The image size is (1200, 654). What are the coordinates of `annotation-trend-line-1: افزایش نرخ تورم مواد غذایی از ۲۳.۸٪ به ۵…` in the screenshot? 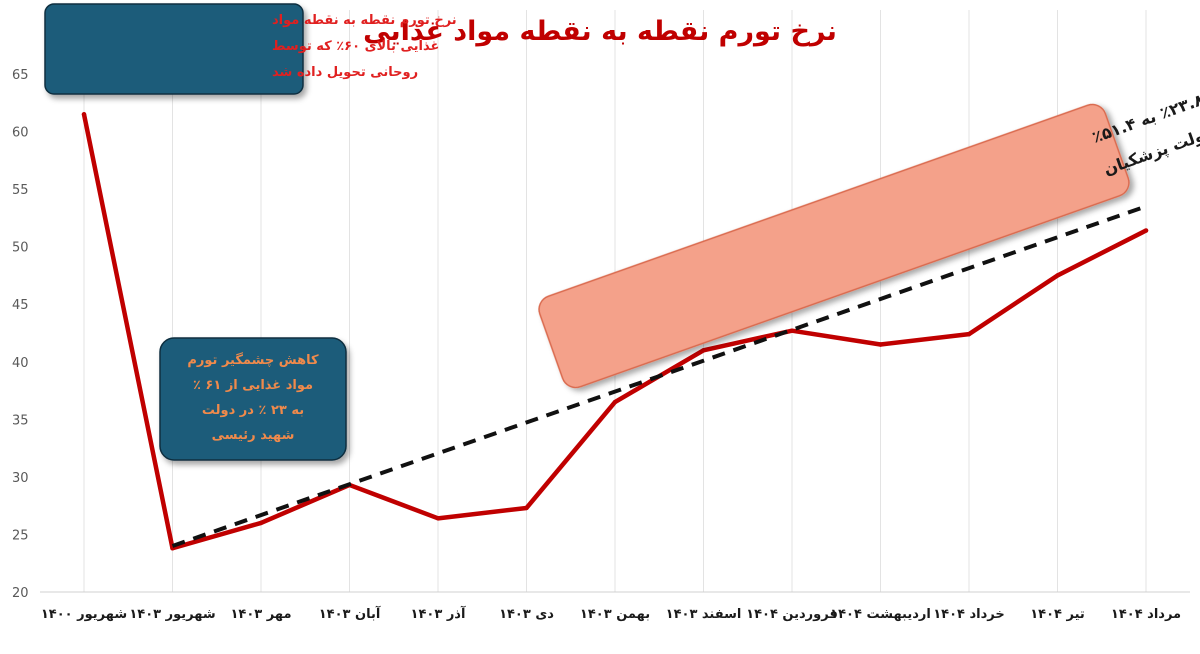 It's located at (1145, 76).